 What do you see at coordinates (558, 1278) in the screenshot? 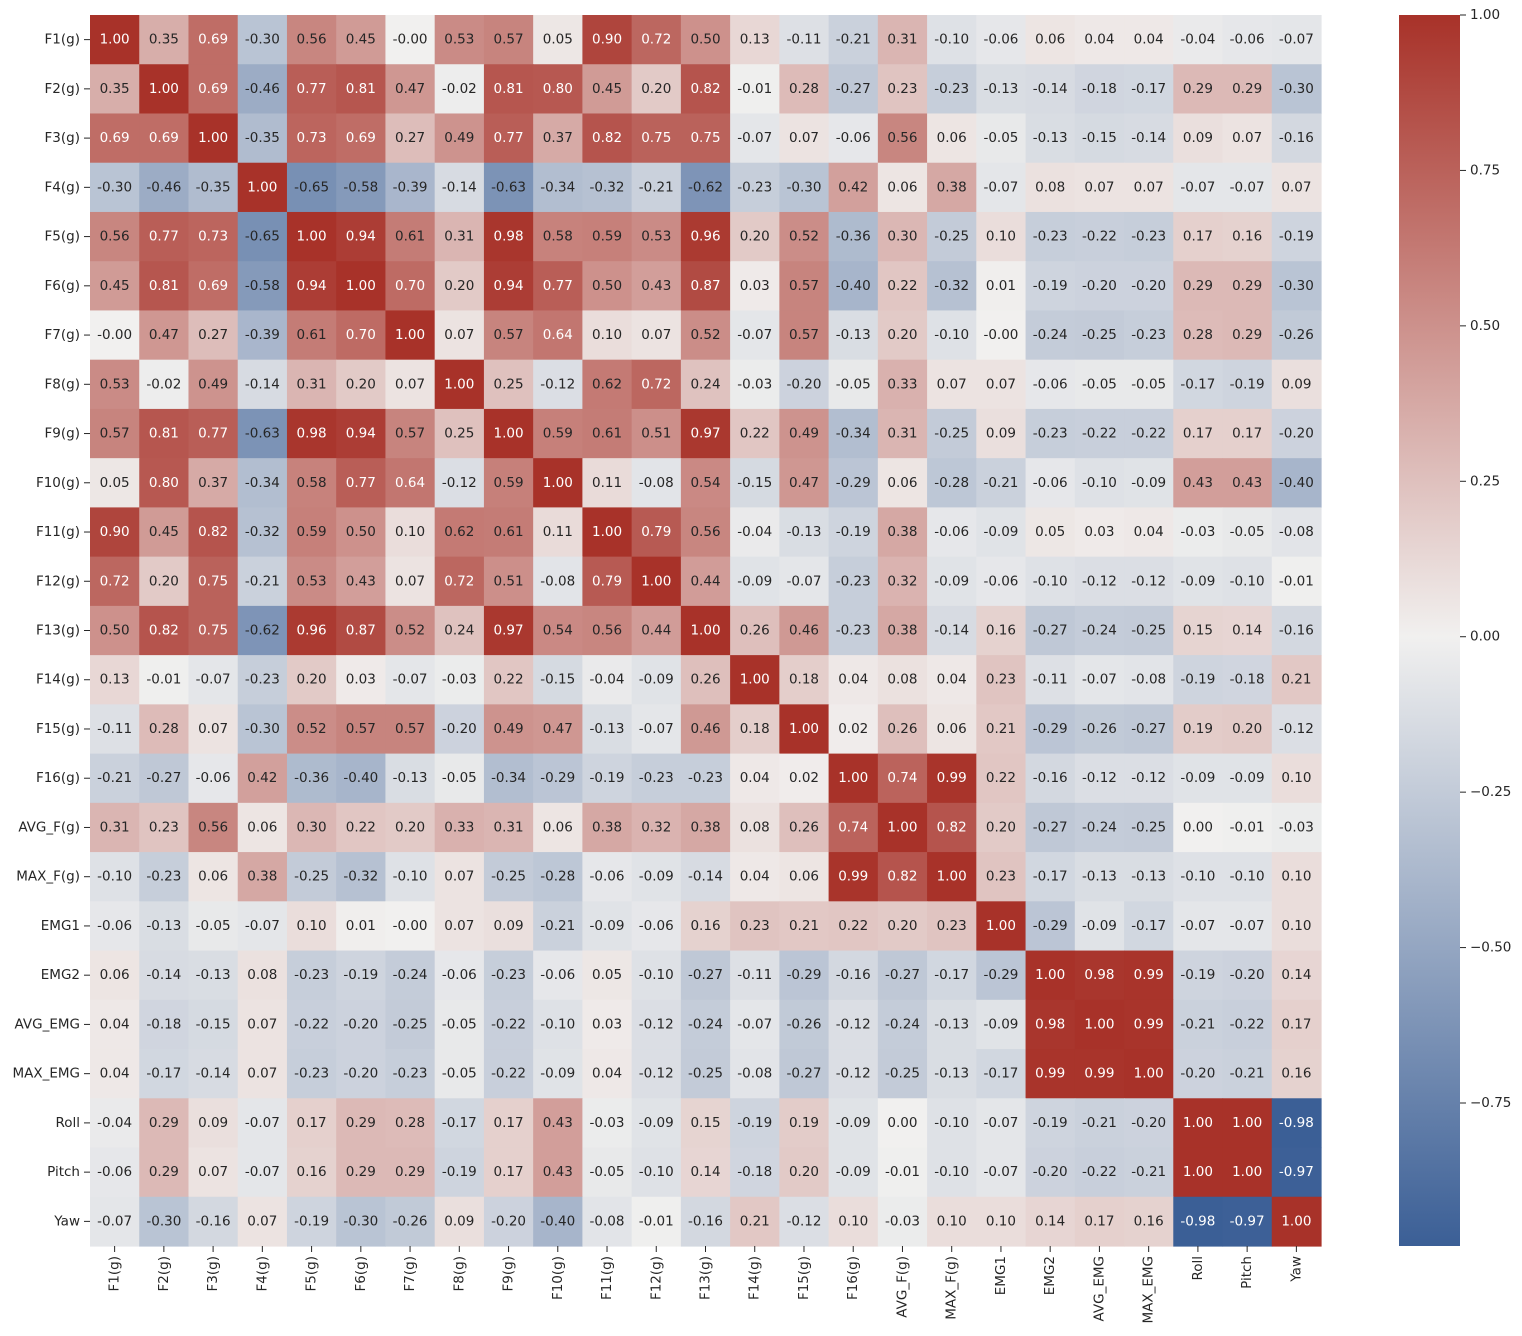
I see `x-tick-label: F10(g)` at bounding box center [558, 1278].